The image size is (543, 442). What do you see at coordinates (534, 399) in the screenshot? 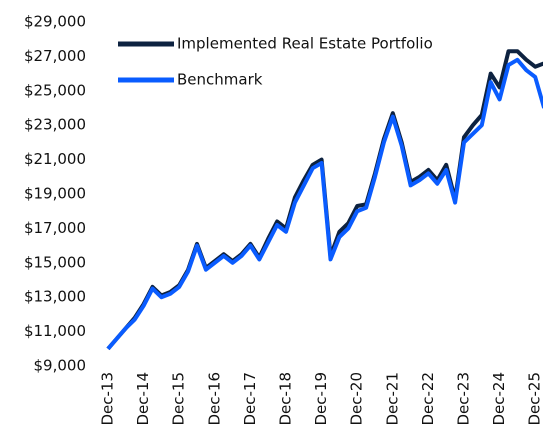
I see `x-tick-label: Dec-25` at bounding box center [534, 399].